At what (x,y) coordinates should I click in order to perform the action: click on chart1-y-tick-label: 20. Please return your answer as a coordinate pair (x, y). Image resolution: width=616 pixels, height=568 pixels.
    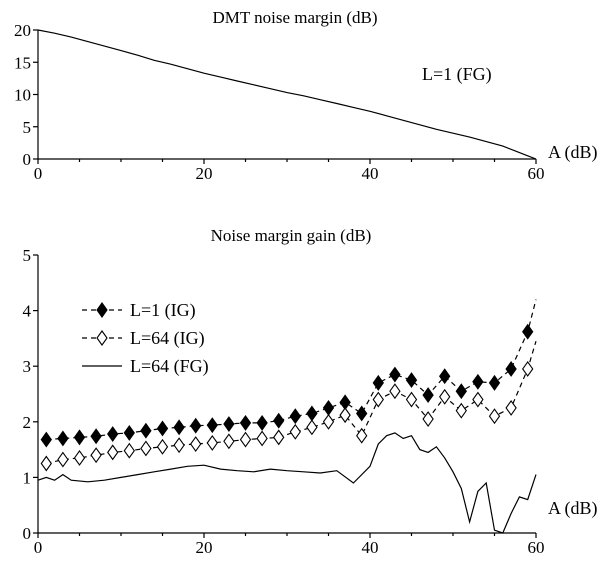
    Looking at the image, I should click on (22, 30).